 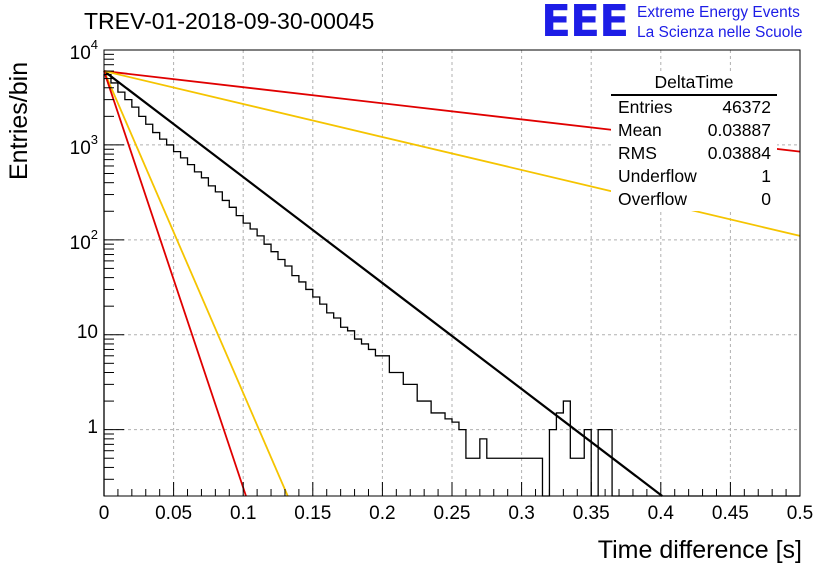 What do you see at coordinates (229, 21) in the screenshot?
I see `histogram-title: TREV-01-2018-09-30-00045` at bounding box center [229, 21].